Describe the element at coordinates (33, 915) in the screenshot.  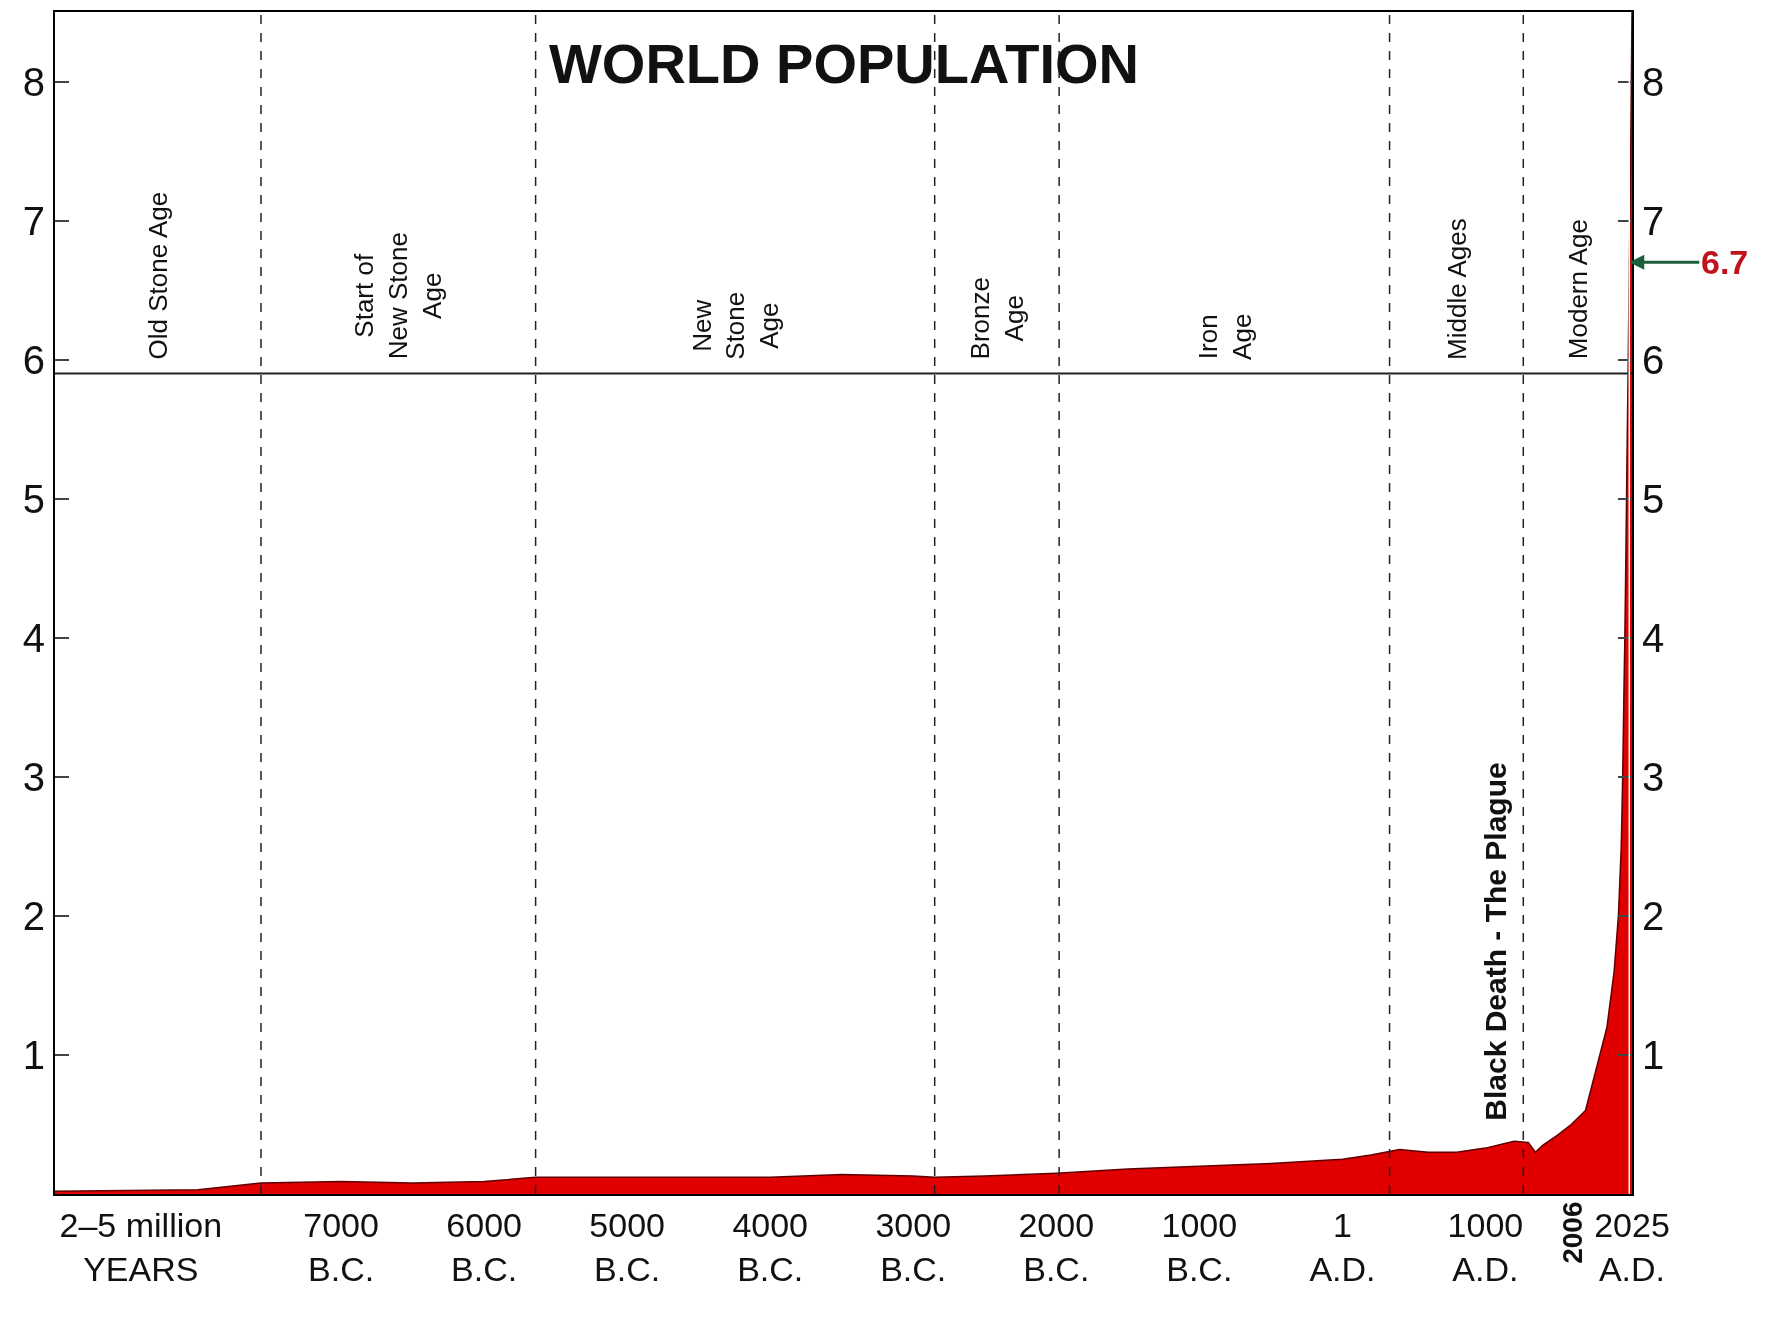
I see `y-tick-label: 2` at that location.